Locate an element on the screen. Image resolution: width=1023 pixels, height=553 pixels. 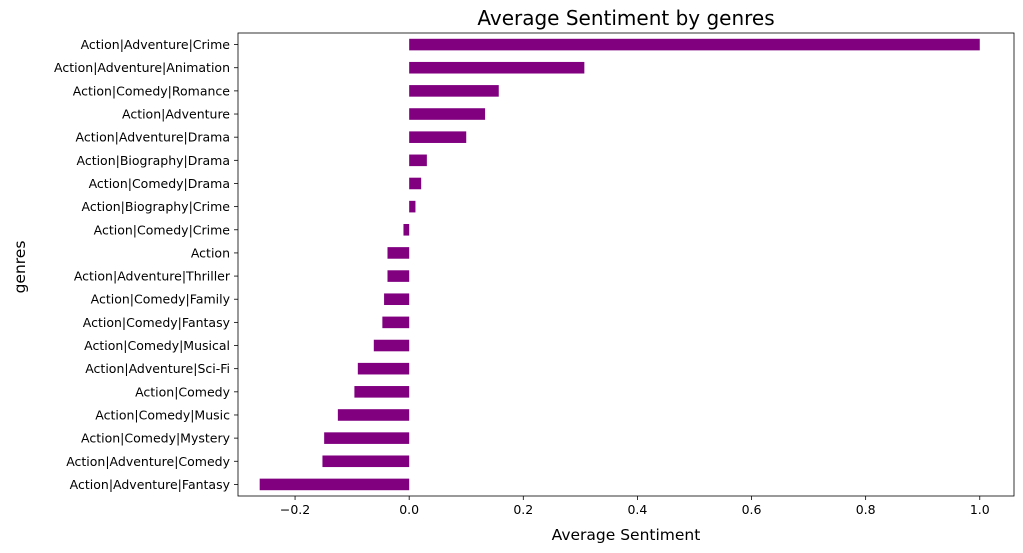
y-tick-label: Action|Adventure|Animation is located at coordinates (142, 67).